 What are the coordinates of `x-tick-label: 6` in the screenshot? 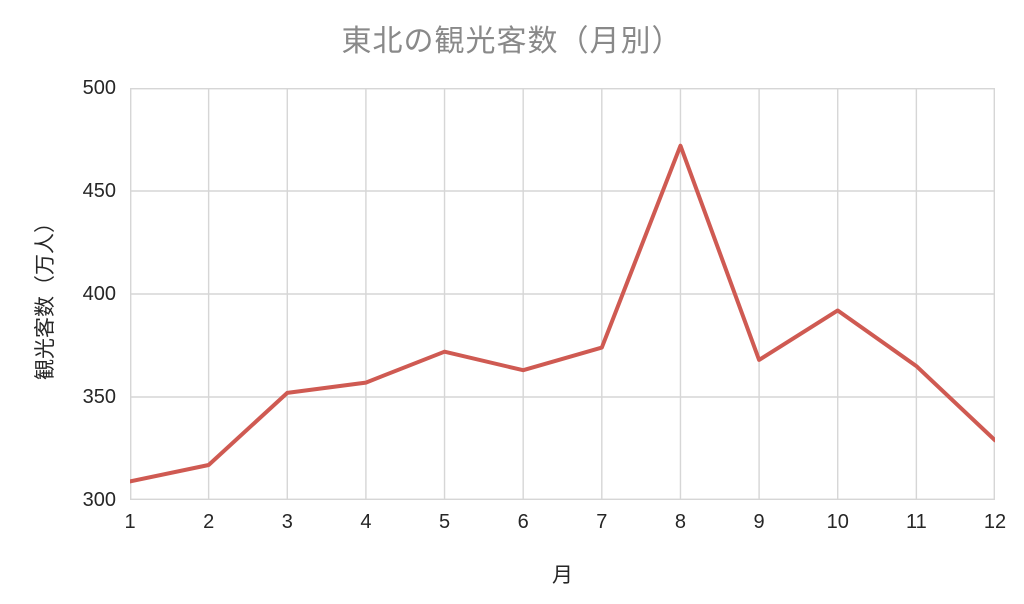 It's located at (523, 522).